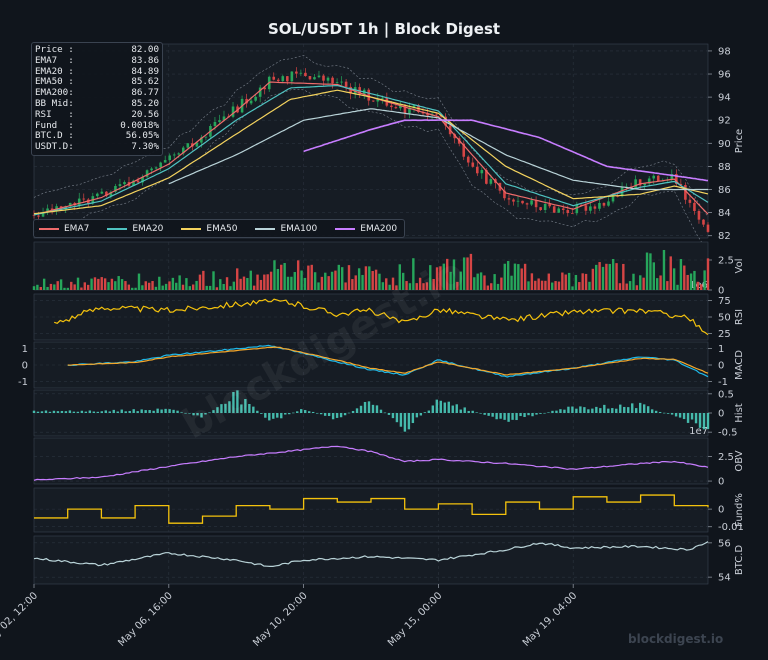  I want to click on y-tick-label: 88, so click(724, 167).